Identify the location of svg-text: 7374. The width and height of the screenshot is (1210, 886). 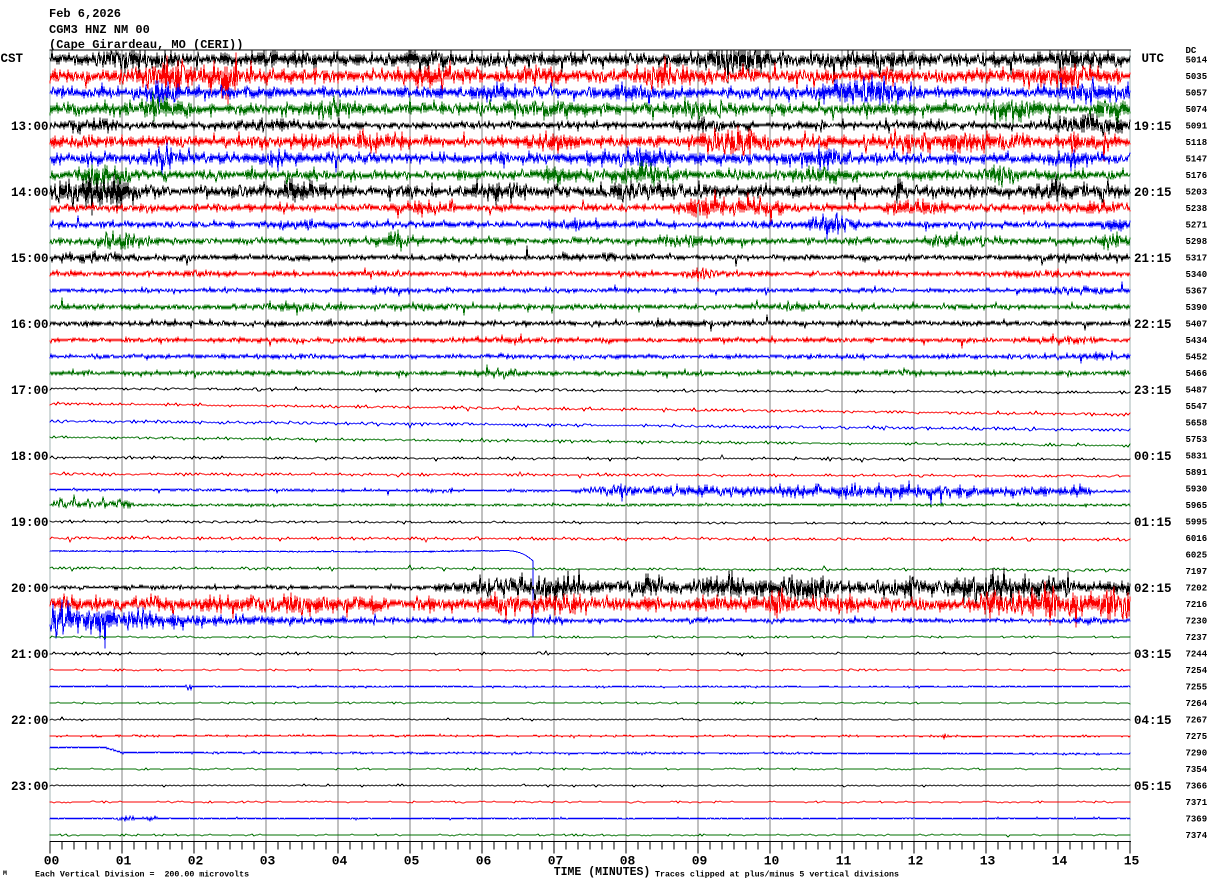
(1197, 836).